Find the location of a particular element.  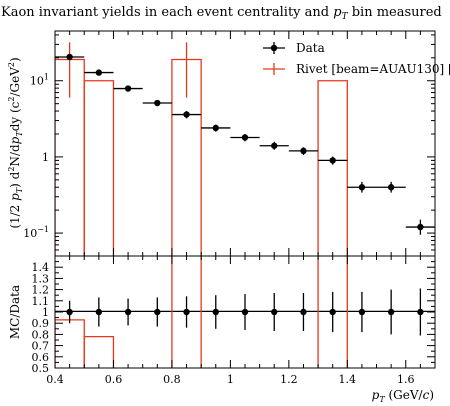

ratio-y-tick-label: 1.2 is located at coordinates (41, 290).